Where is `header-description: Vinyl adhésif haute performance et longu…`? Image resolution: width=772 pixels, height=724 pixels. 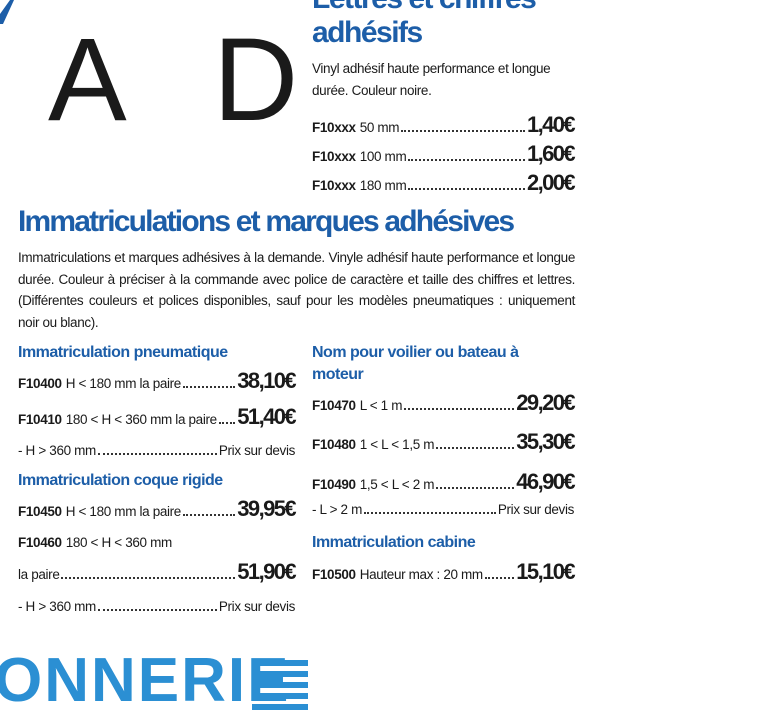
header-description: Vinyl adhésif haute performance et longu… is located at coordinates (431, 79).